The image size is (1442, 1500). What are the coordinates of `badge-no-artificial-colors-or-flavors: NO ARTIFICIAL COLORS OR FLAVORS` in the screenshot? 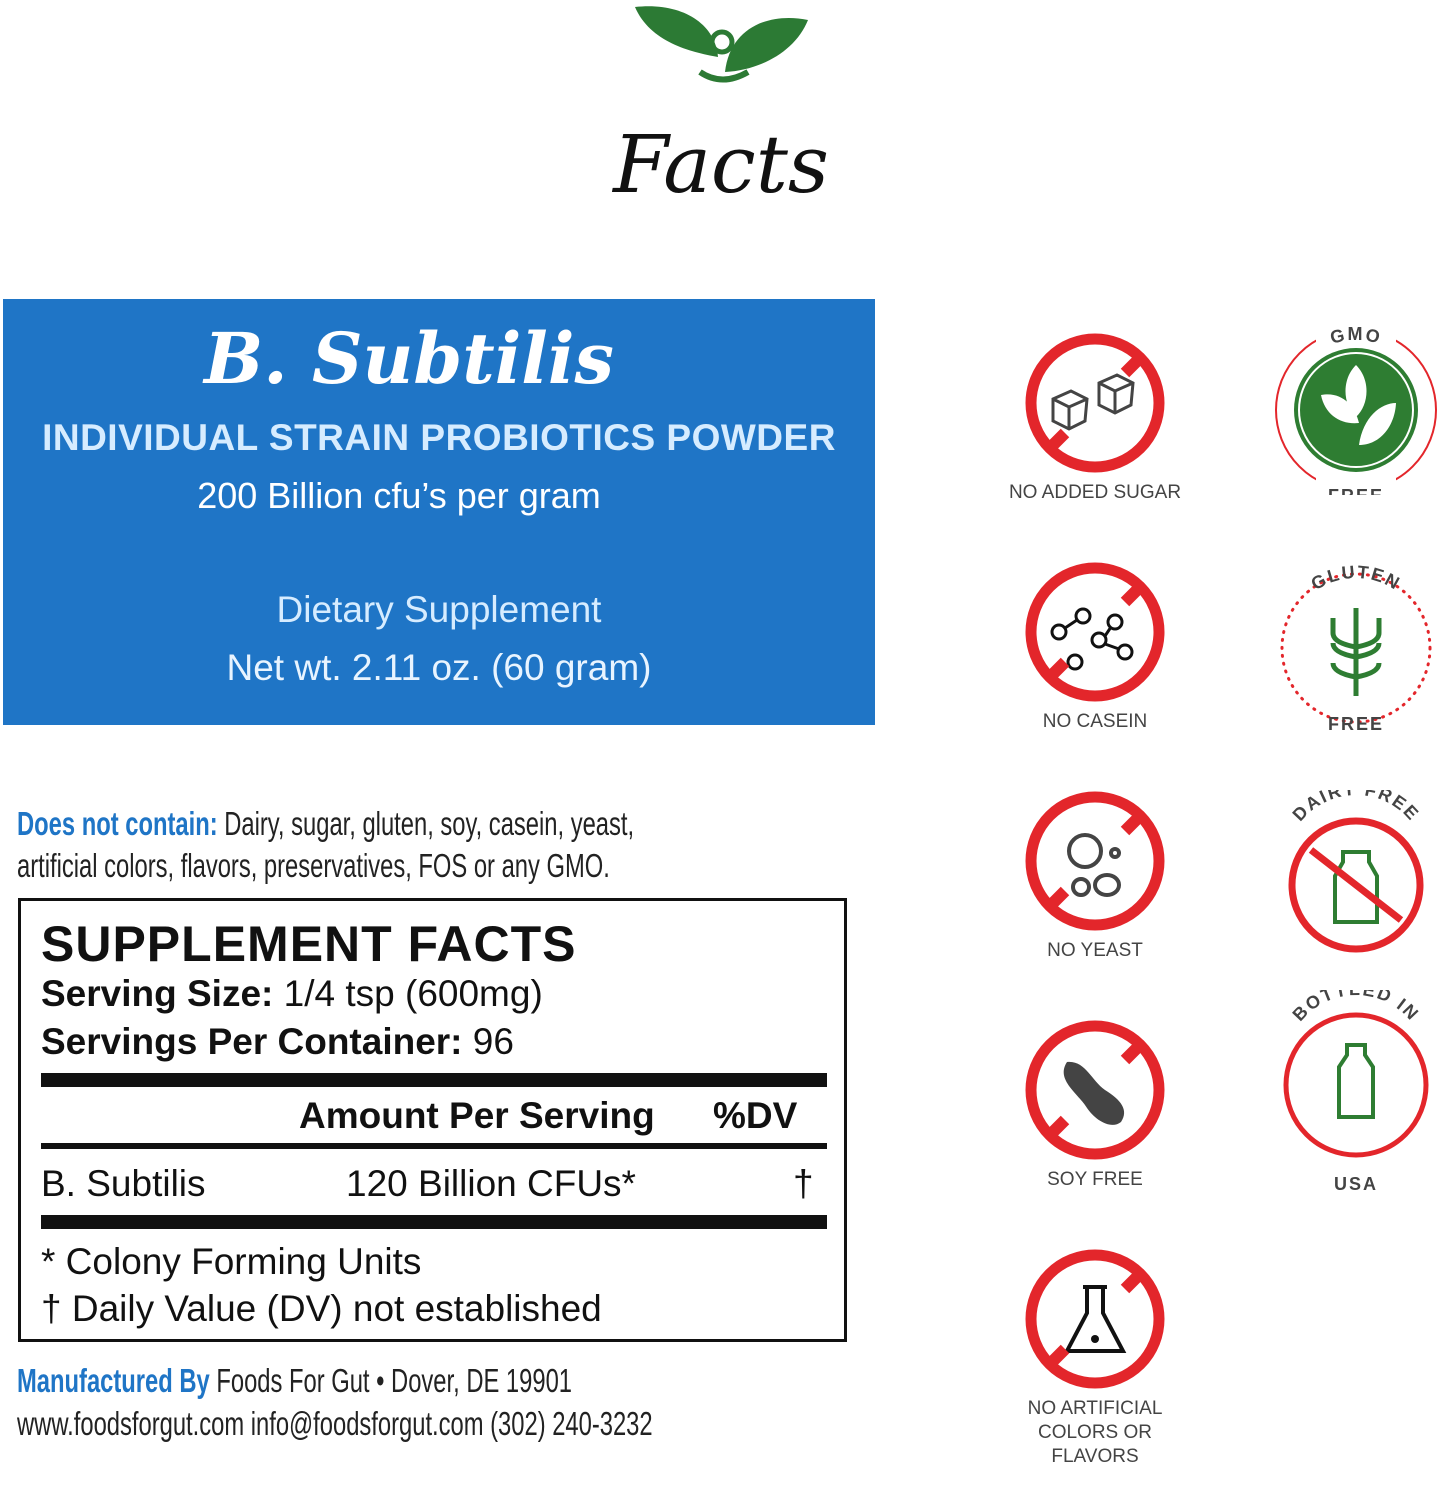 It's located at (1095, 1359).